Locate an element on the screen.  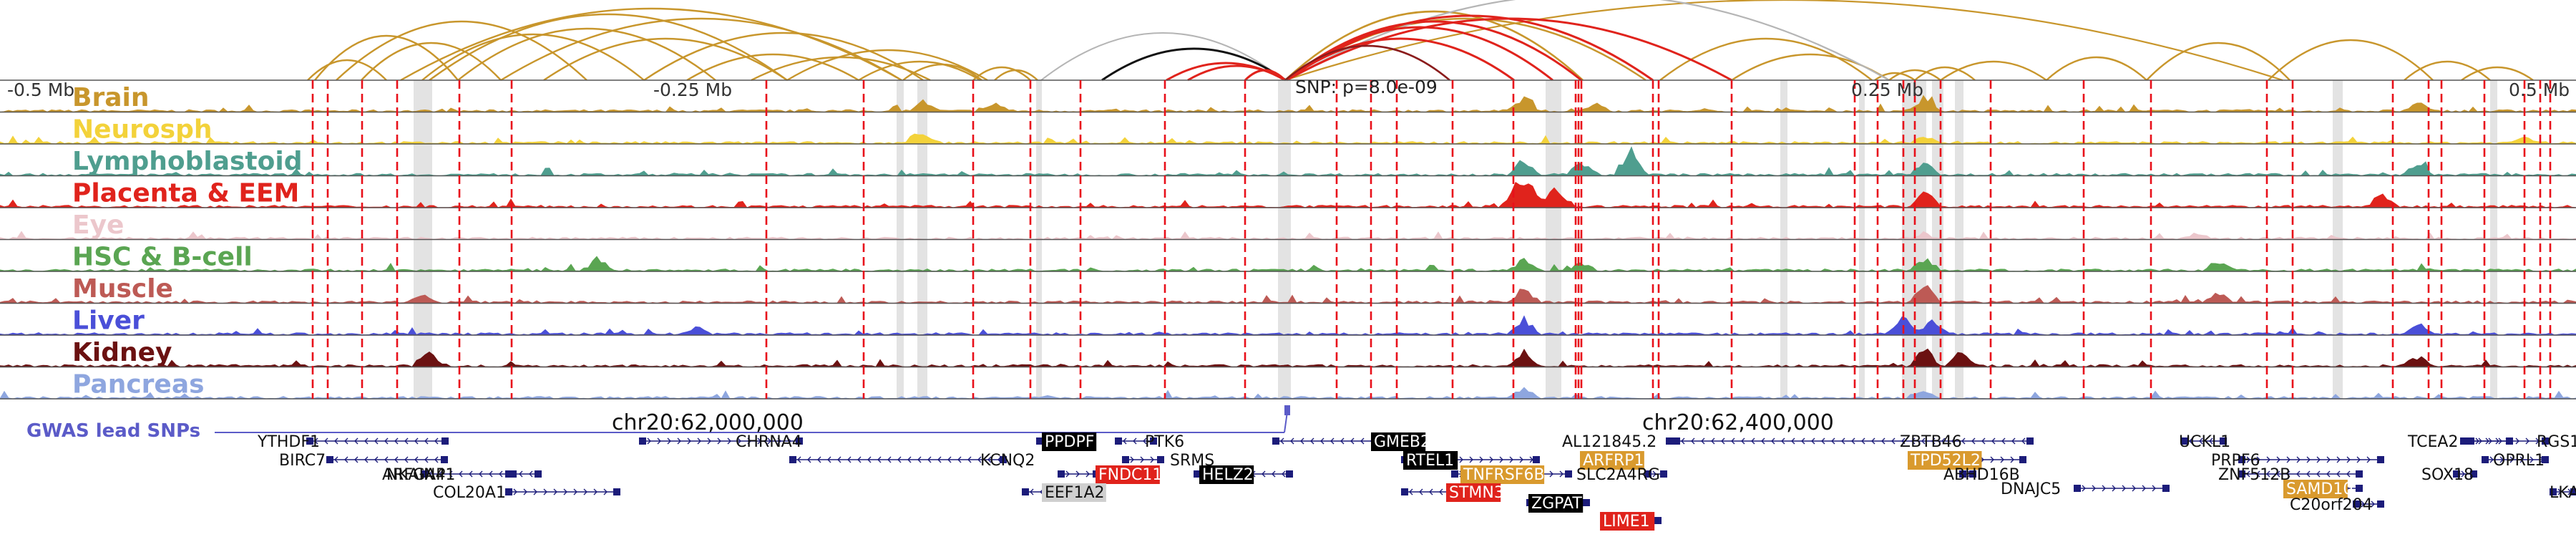
gene-label-al121845-2: AL121845.2 is located at coordinates (1609, 442).